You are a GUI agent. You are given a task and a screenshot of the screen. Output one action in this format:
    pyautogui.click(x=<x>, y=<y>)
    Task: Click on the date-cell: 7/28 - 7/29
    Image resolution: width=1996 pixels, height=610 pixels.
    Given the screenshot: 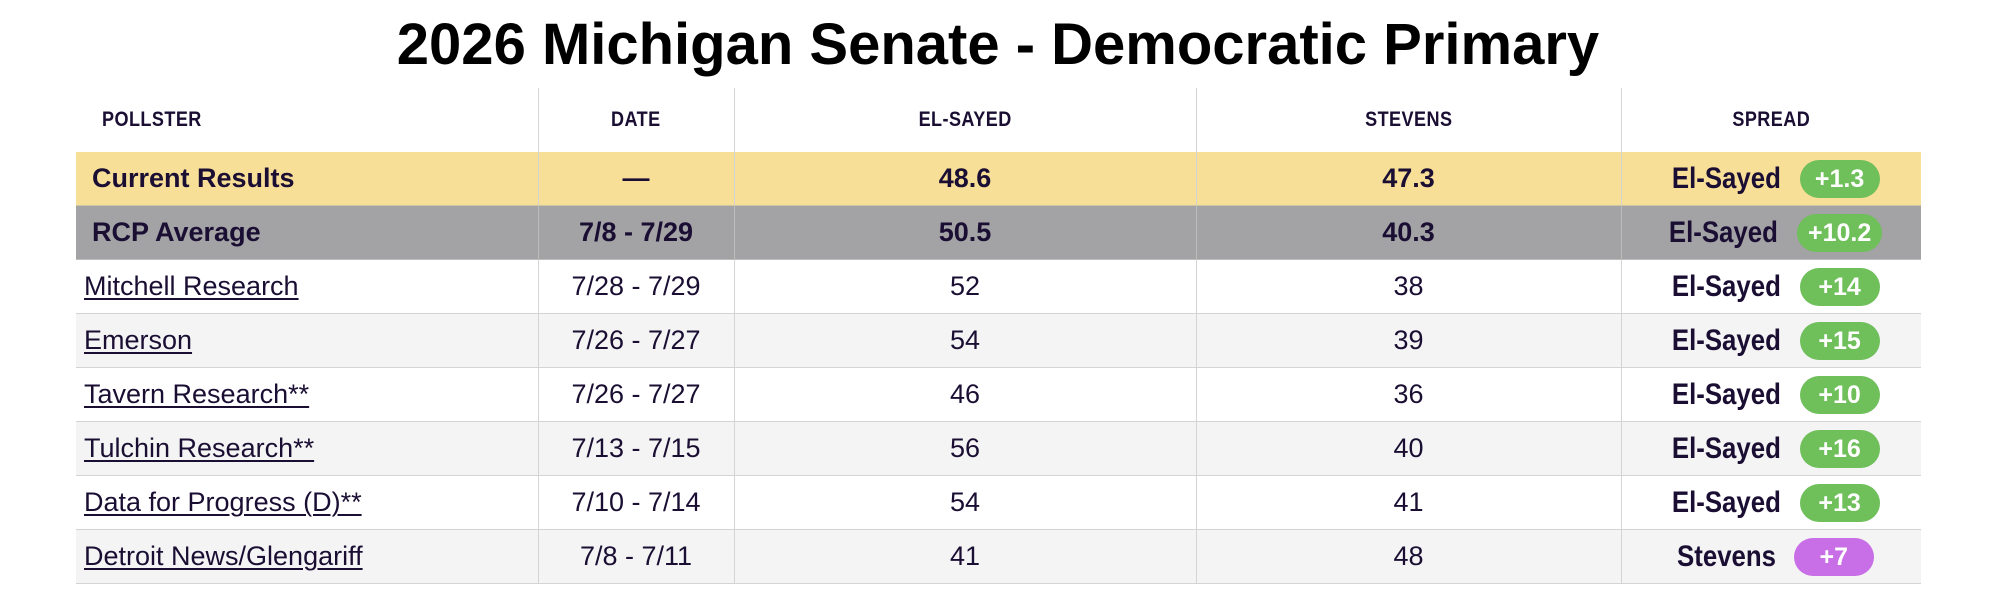 What is the action you would take?
    pyautogui.click(x=635, y=286)
    